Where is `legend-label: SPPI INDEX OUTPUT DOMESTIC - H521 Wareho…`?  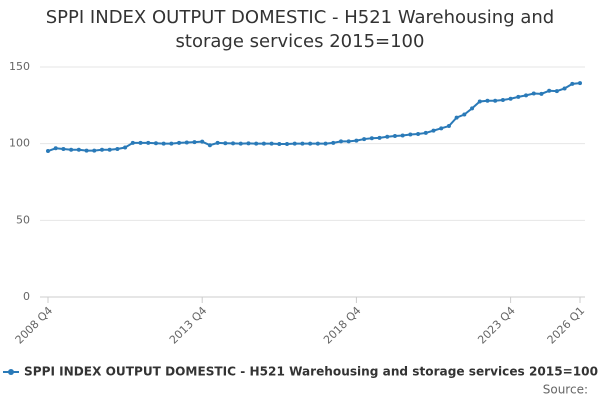 legend-label: SPPI INDEX OUTPUT DOMESTIC - H521 Wareho… is located at coordinates (311, 372).